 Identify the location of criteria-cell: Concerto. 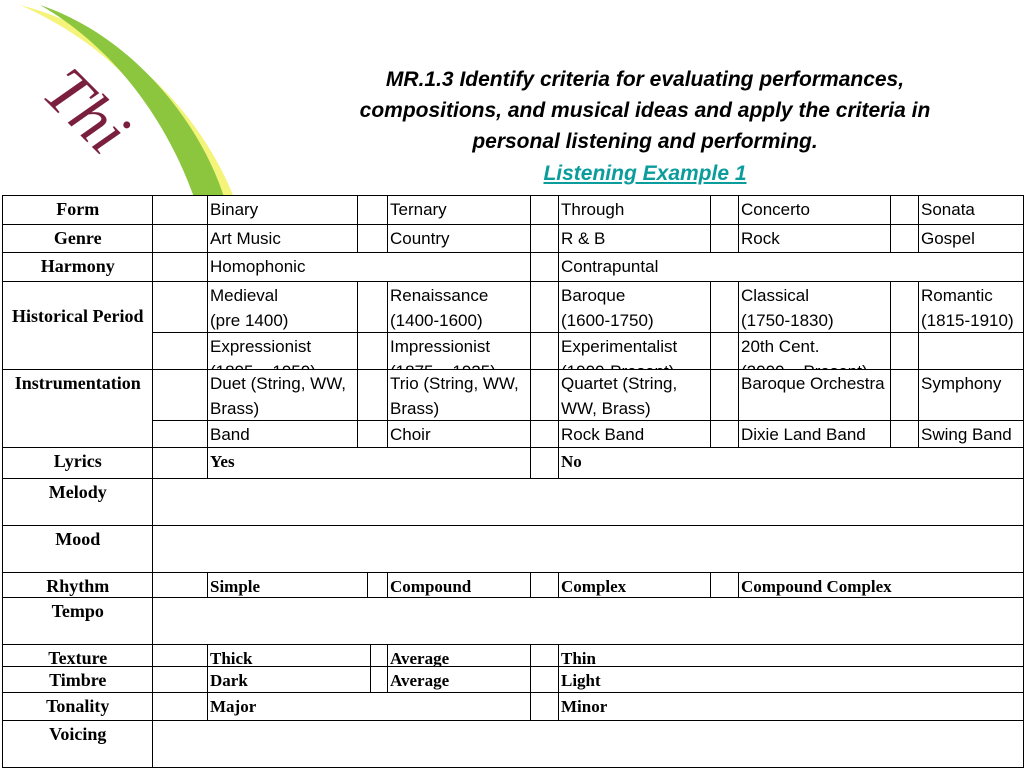
(815, 210).